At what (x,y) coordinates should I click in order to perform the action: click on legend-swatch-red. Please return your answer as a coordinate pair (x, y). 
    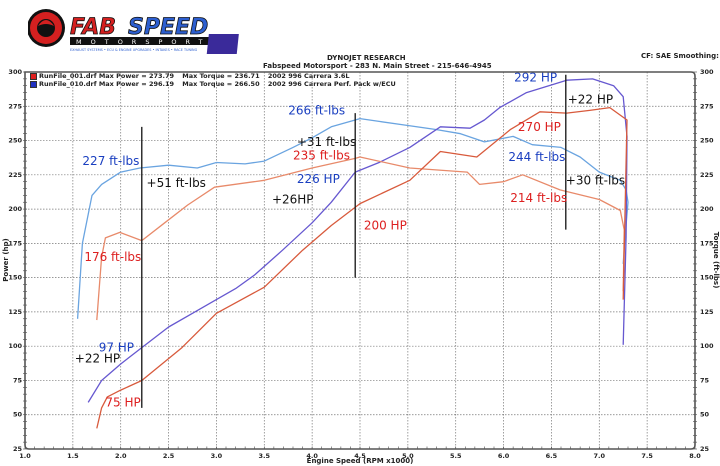
    Looking at the image, I should click on (33, 76).